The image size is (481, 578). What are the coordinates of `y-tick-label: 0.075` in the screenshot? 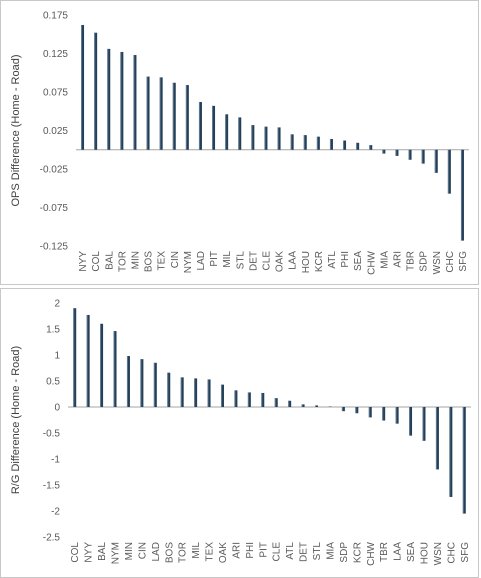 It's located at (55, 93).